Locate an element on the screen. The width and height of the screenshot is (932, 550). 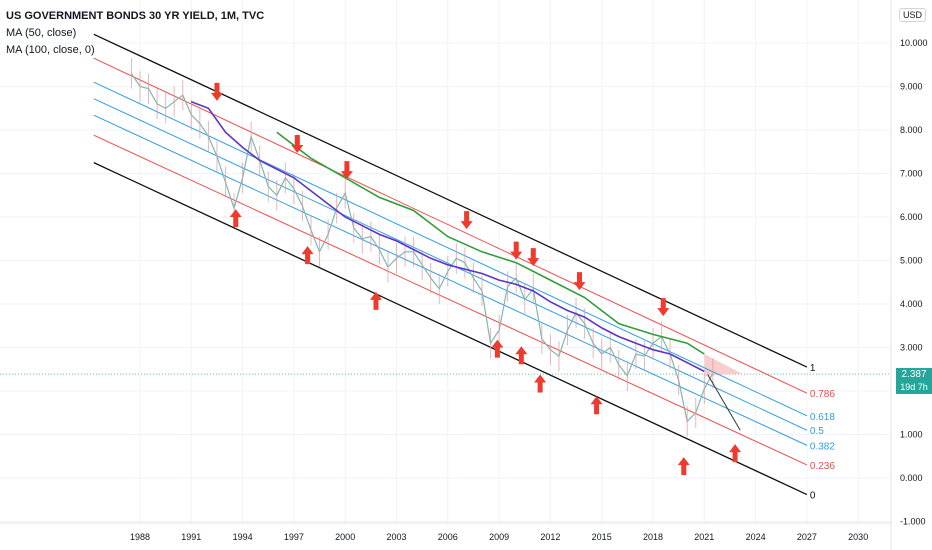
x-tick-label: 2000 is located at coordinates (345, 537).